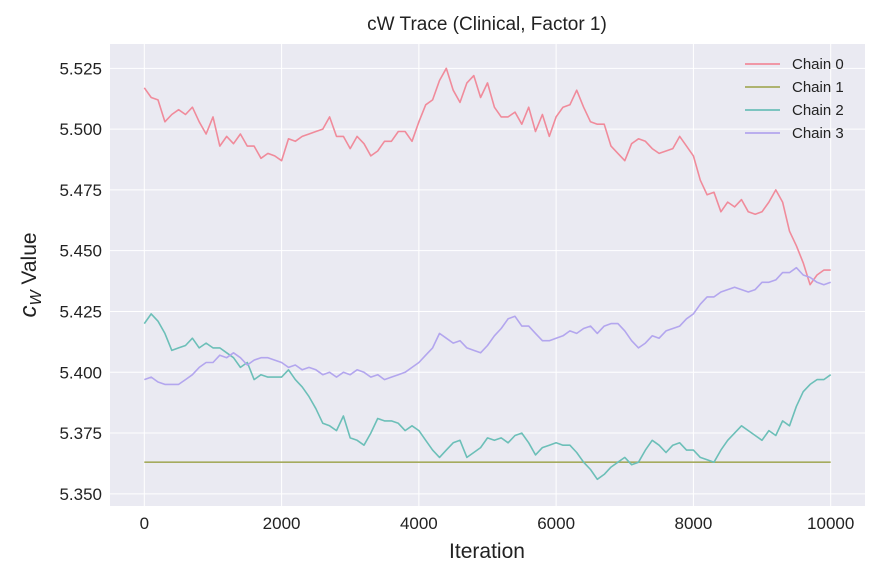 The image size is (880, 579). I want to click on x-tick-label: 2000, so click(282, 523).